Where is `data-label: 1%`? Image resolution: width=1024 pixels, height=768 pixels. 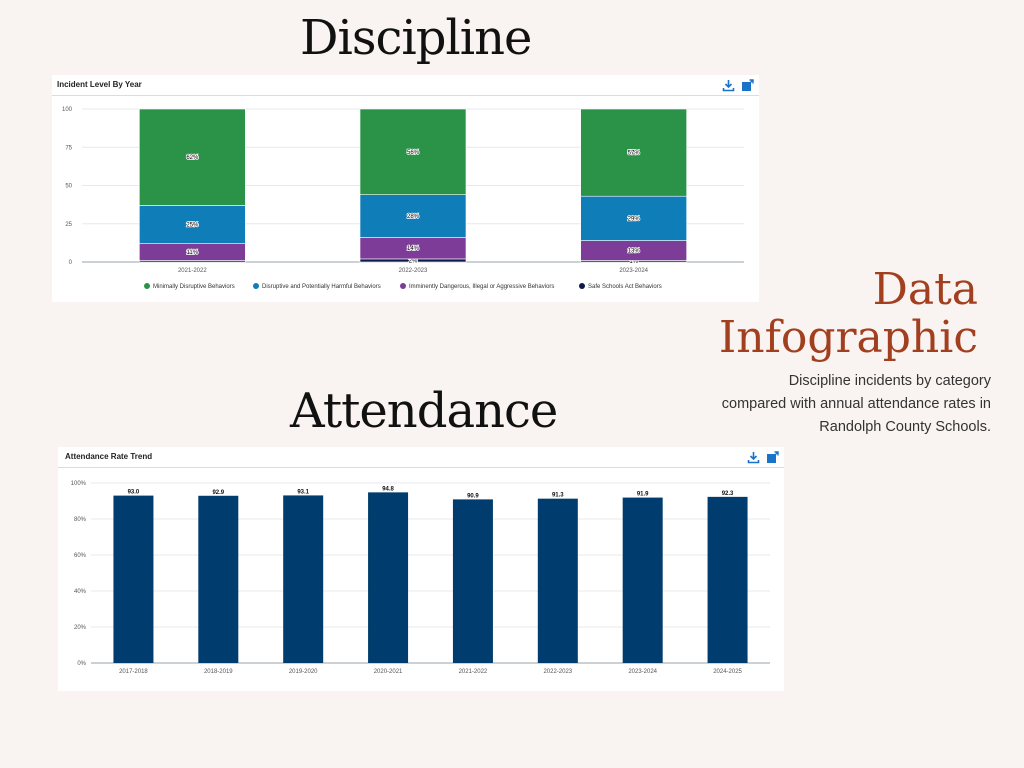
data-label: 1% is located at coordinates (633, 262).